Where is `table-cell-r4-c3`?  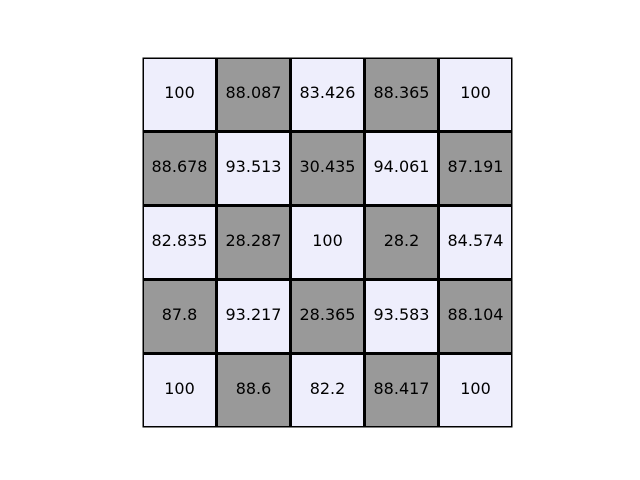
table-cell-r4-c3 is located at coordinates (401, 390).